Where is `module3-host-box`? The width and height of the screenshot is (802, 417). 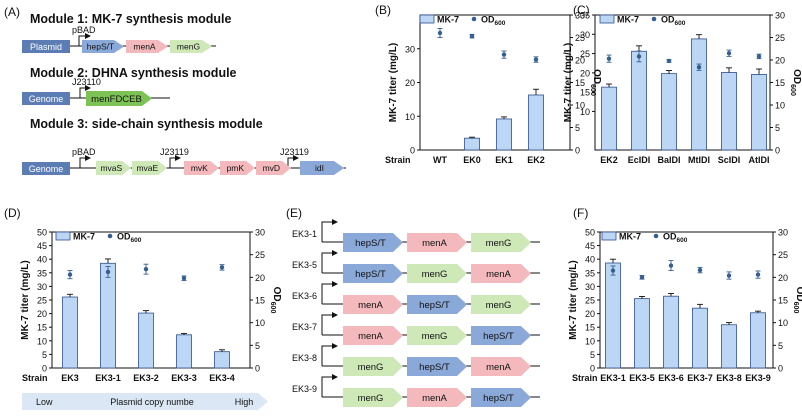 module3-host-box is located at coordinates (46, 168).